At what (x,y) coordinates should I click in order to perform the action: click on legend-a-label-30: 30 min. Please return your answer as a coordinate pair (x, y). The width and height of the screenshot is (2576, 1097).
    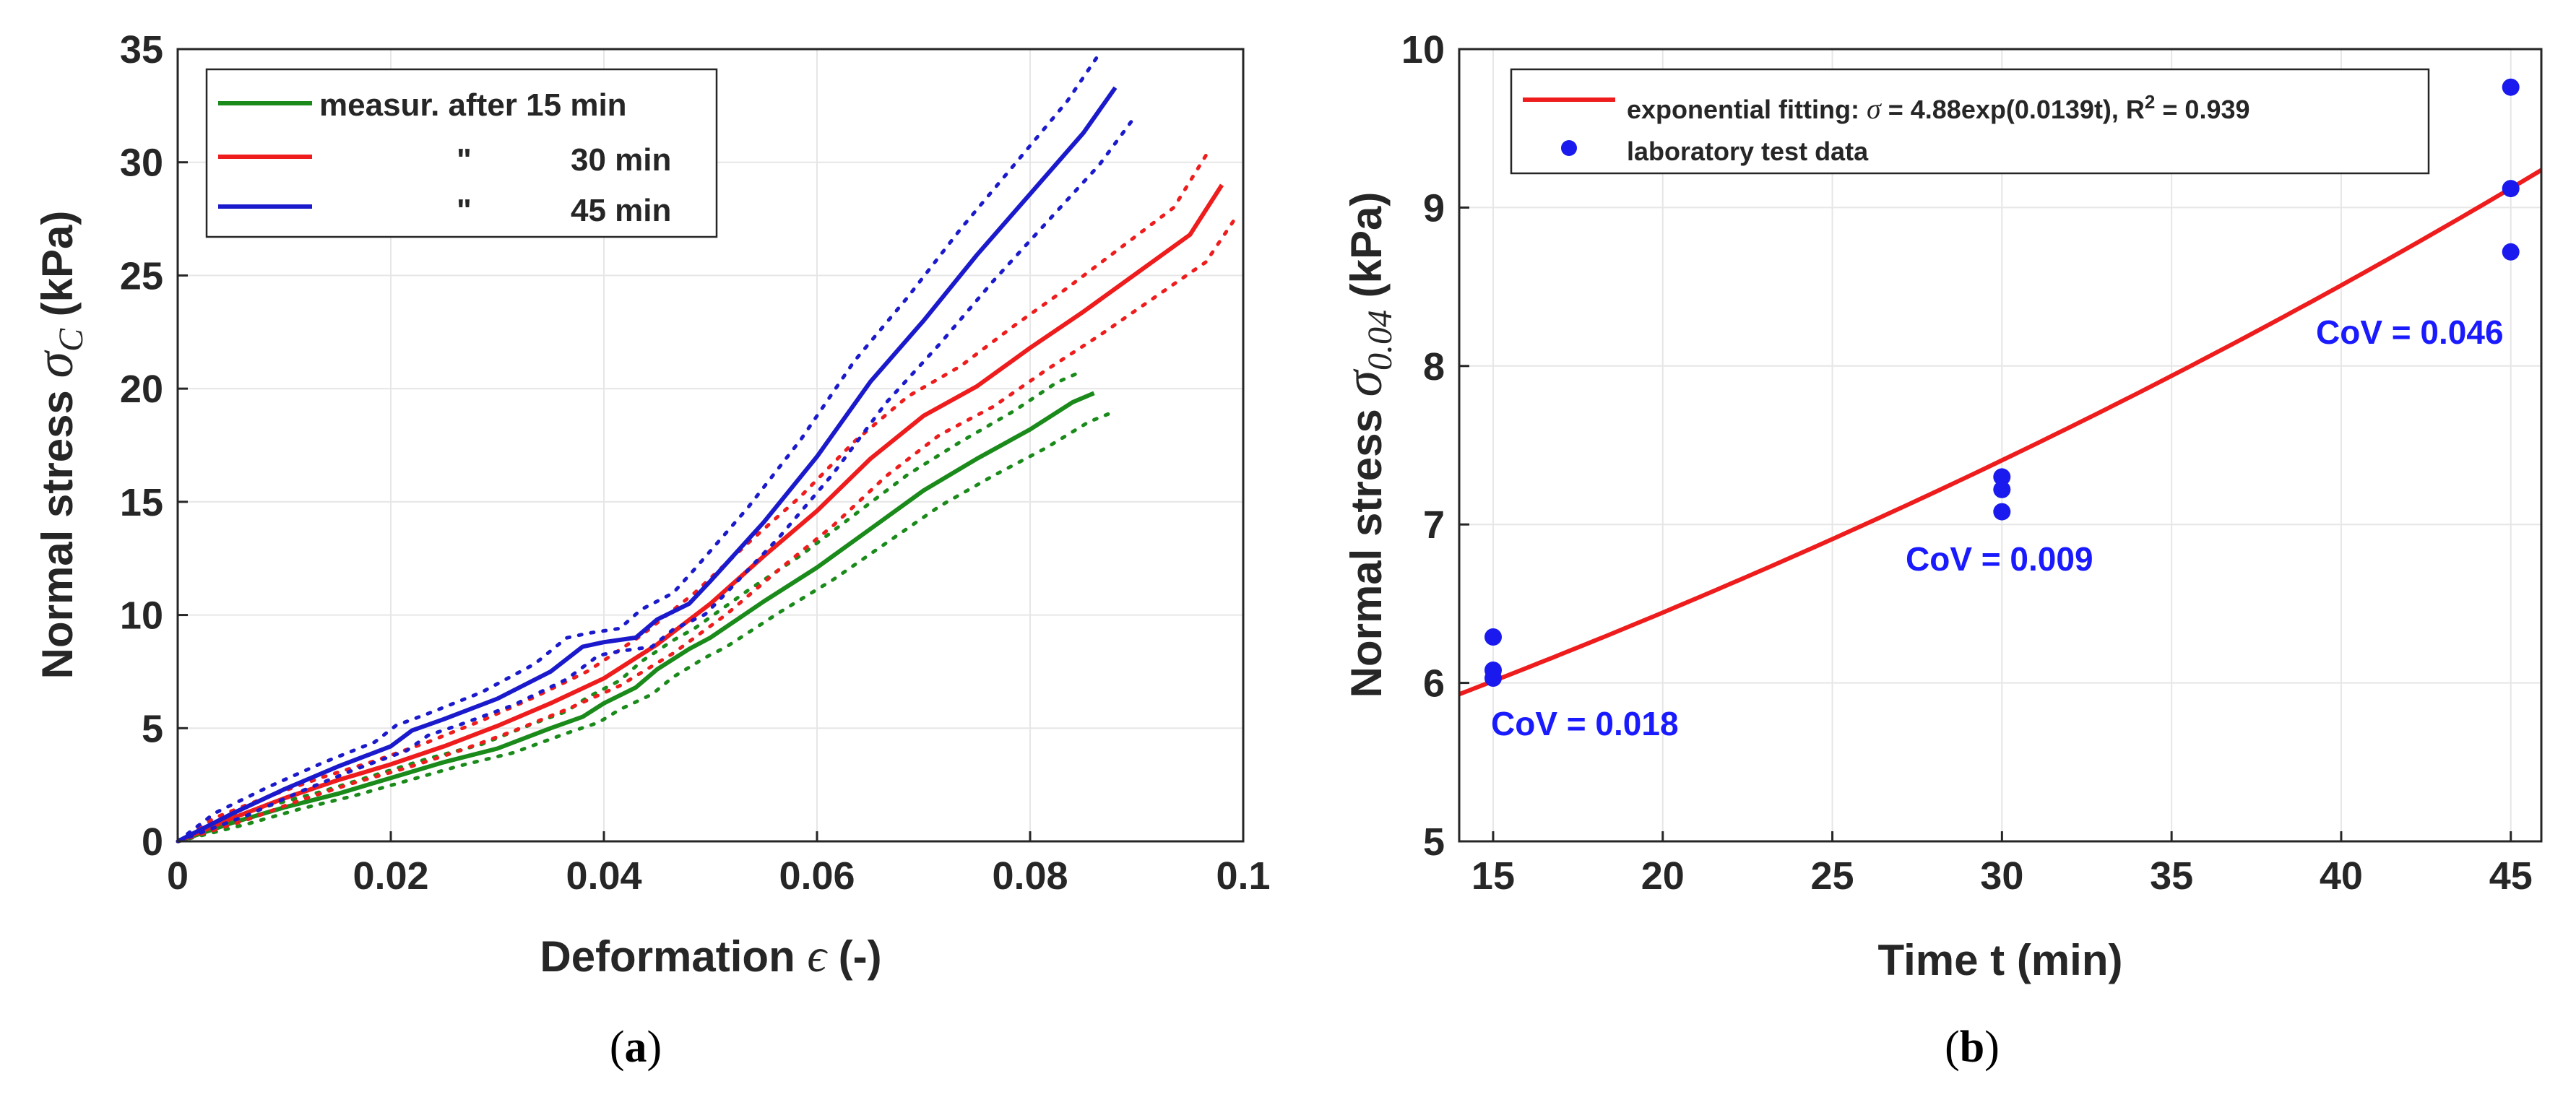
    Looking at the image, I should click on (621, 160).